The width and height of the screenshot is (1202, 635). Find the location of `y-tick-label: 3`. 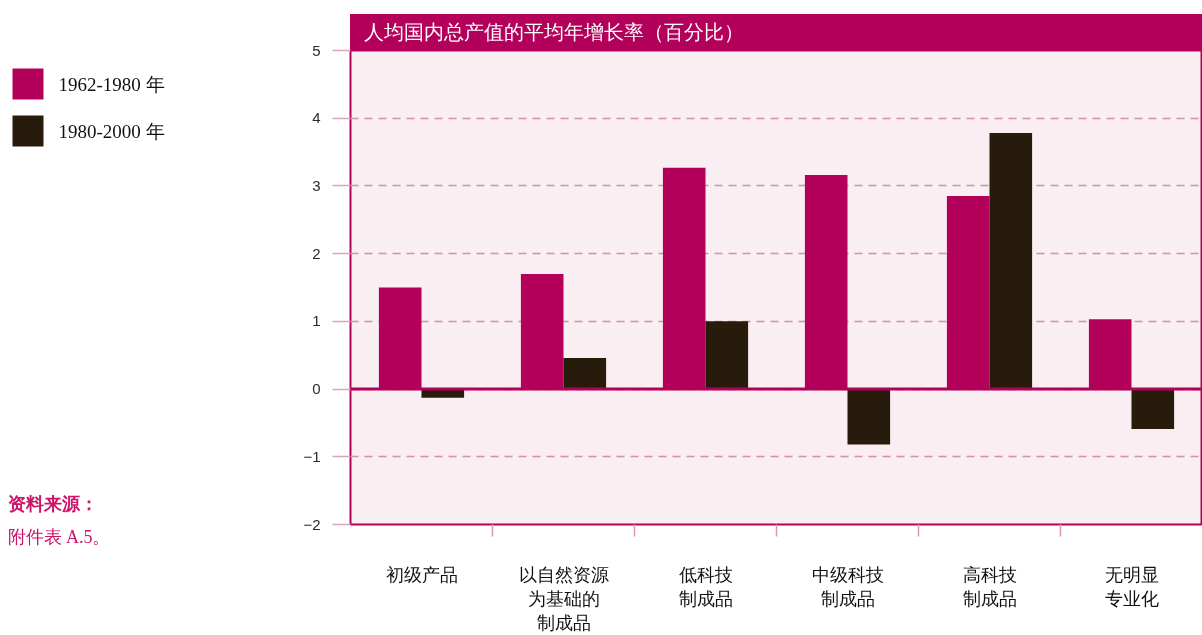

y-tick-label: 3 is located at coordinates (316, 185).